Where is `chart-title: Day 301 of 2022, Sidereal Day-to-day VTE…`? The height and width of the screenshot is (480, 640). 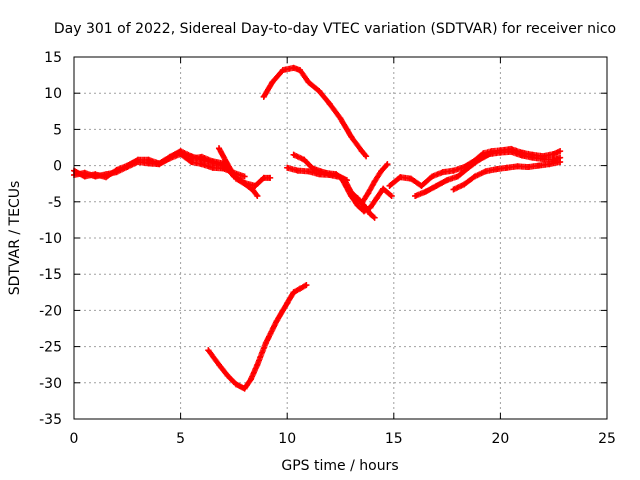 chart-title: Day 301 of 2022, Sidereal Day-to-day VTE… is located at coordinates (335, 29).